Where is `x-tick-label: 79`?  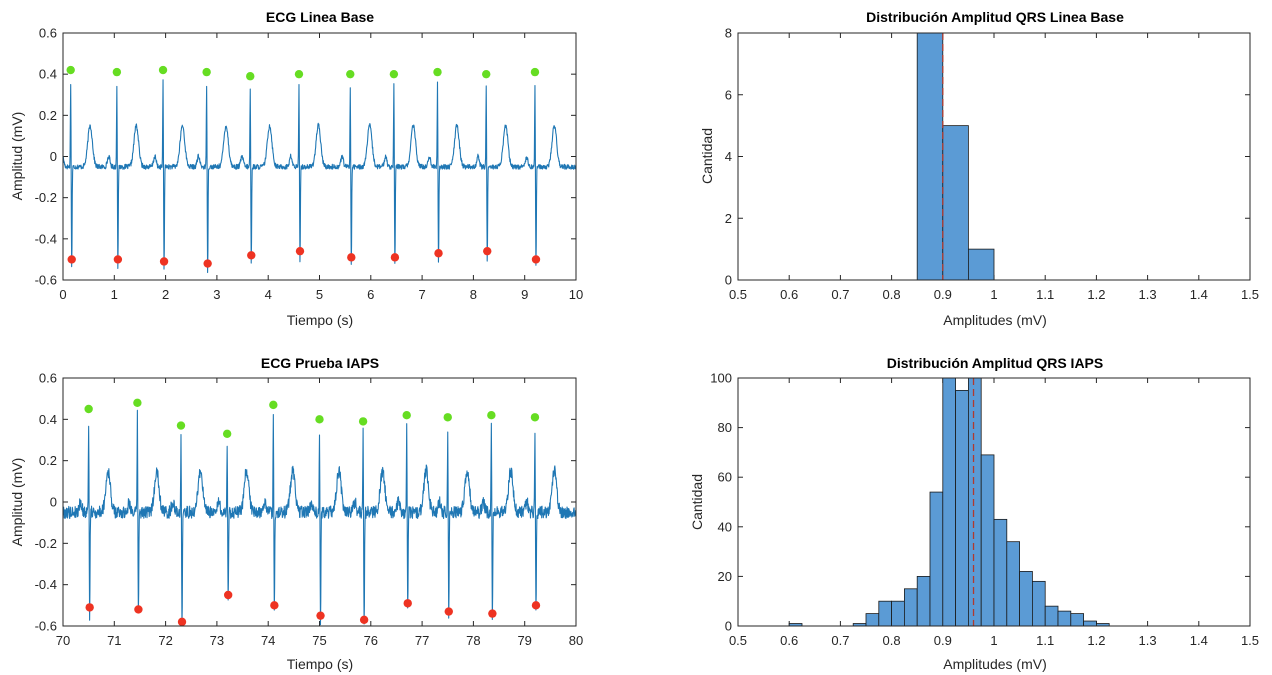
x-tick-label: 79 is located at coordinates (524, 640).